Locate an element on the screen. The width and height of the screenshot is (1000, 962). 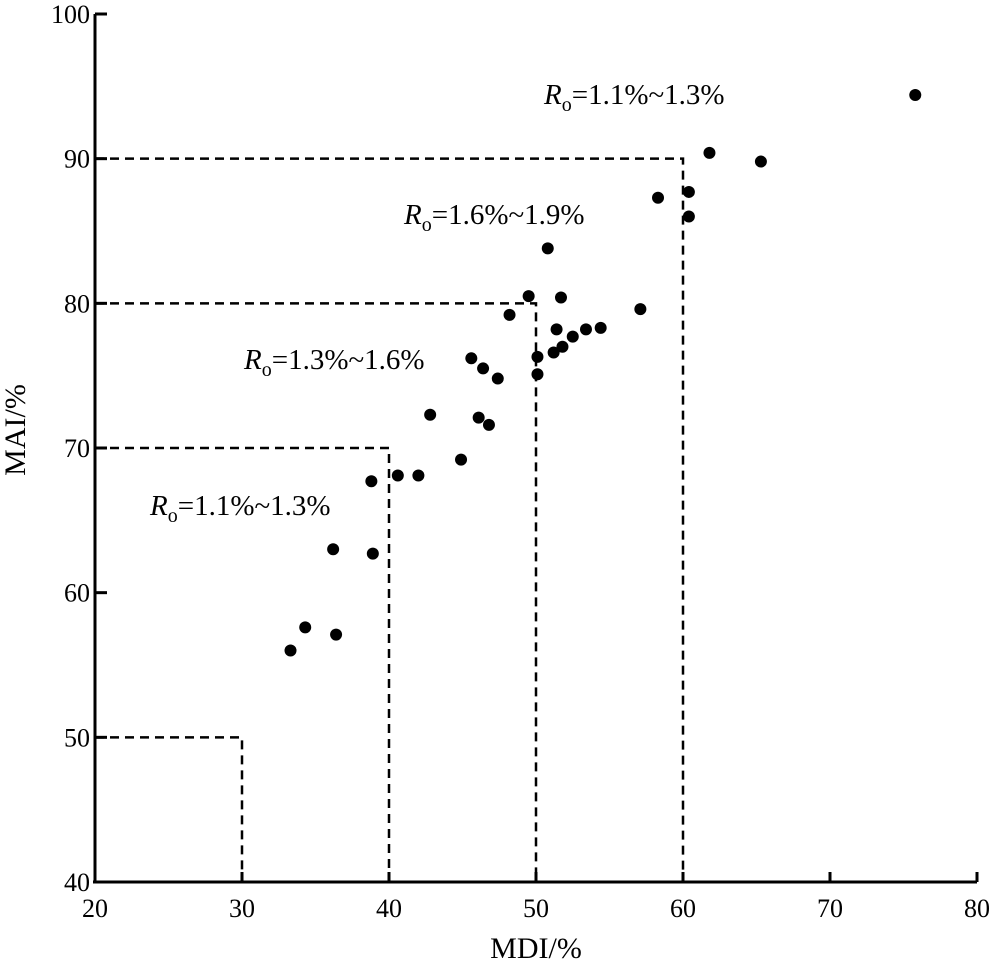
annotation-region-2: Ro=1.3%~1.6% is located at coordinates (334, 362).